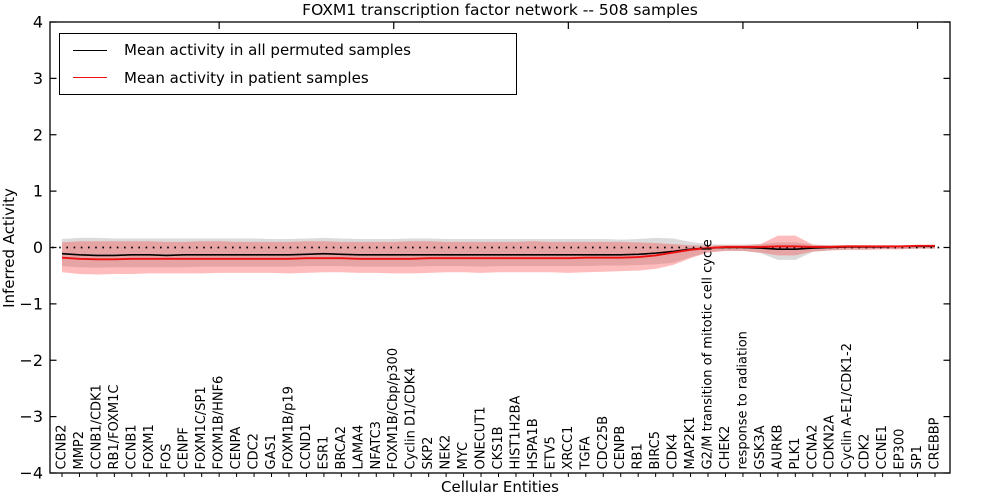  I want to click on permuted-mean-line, so click(498, 251).